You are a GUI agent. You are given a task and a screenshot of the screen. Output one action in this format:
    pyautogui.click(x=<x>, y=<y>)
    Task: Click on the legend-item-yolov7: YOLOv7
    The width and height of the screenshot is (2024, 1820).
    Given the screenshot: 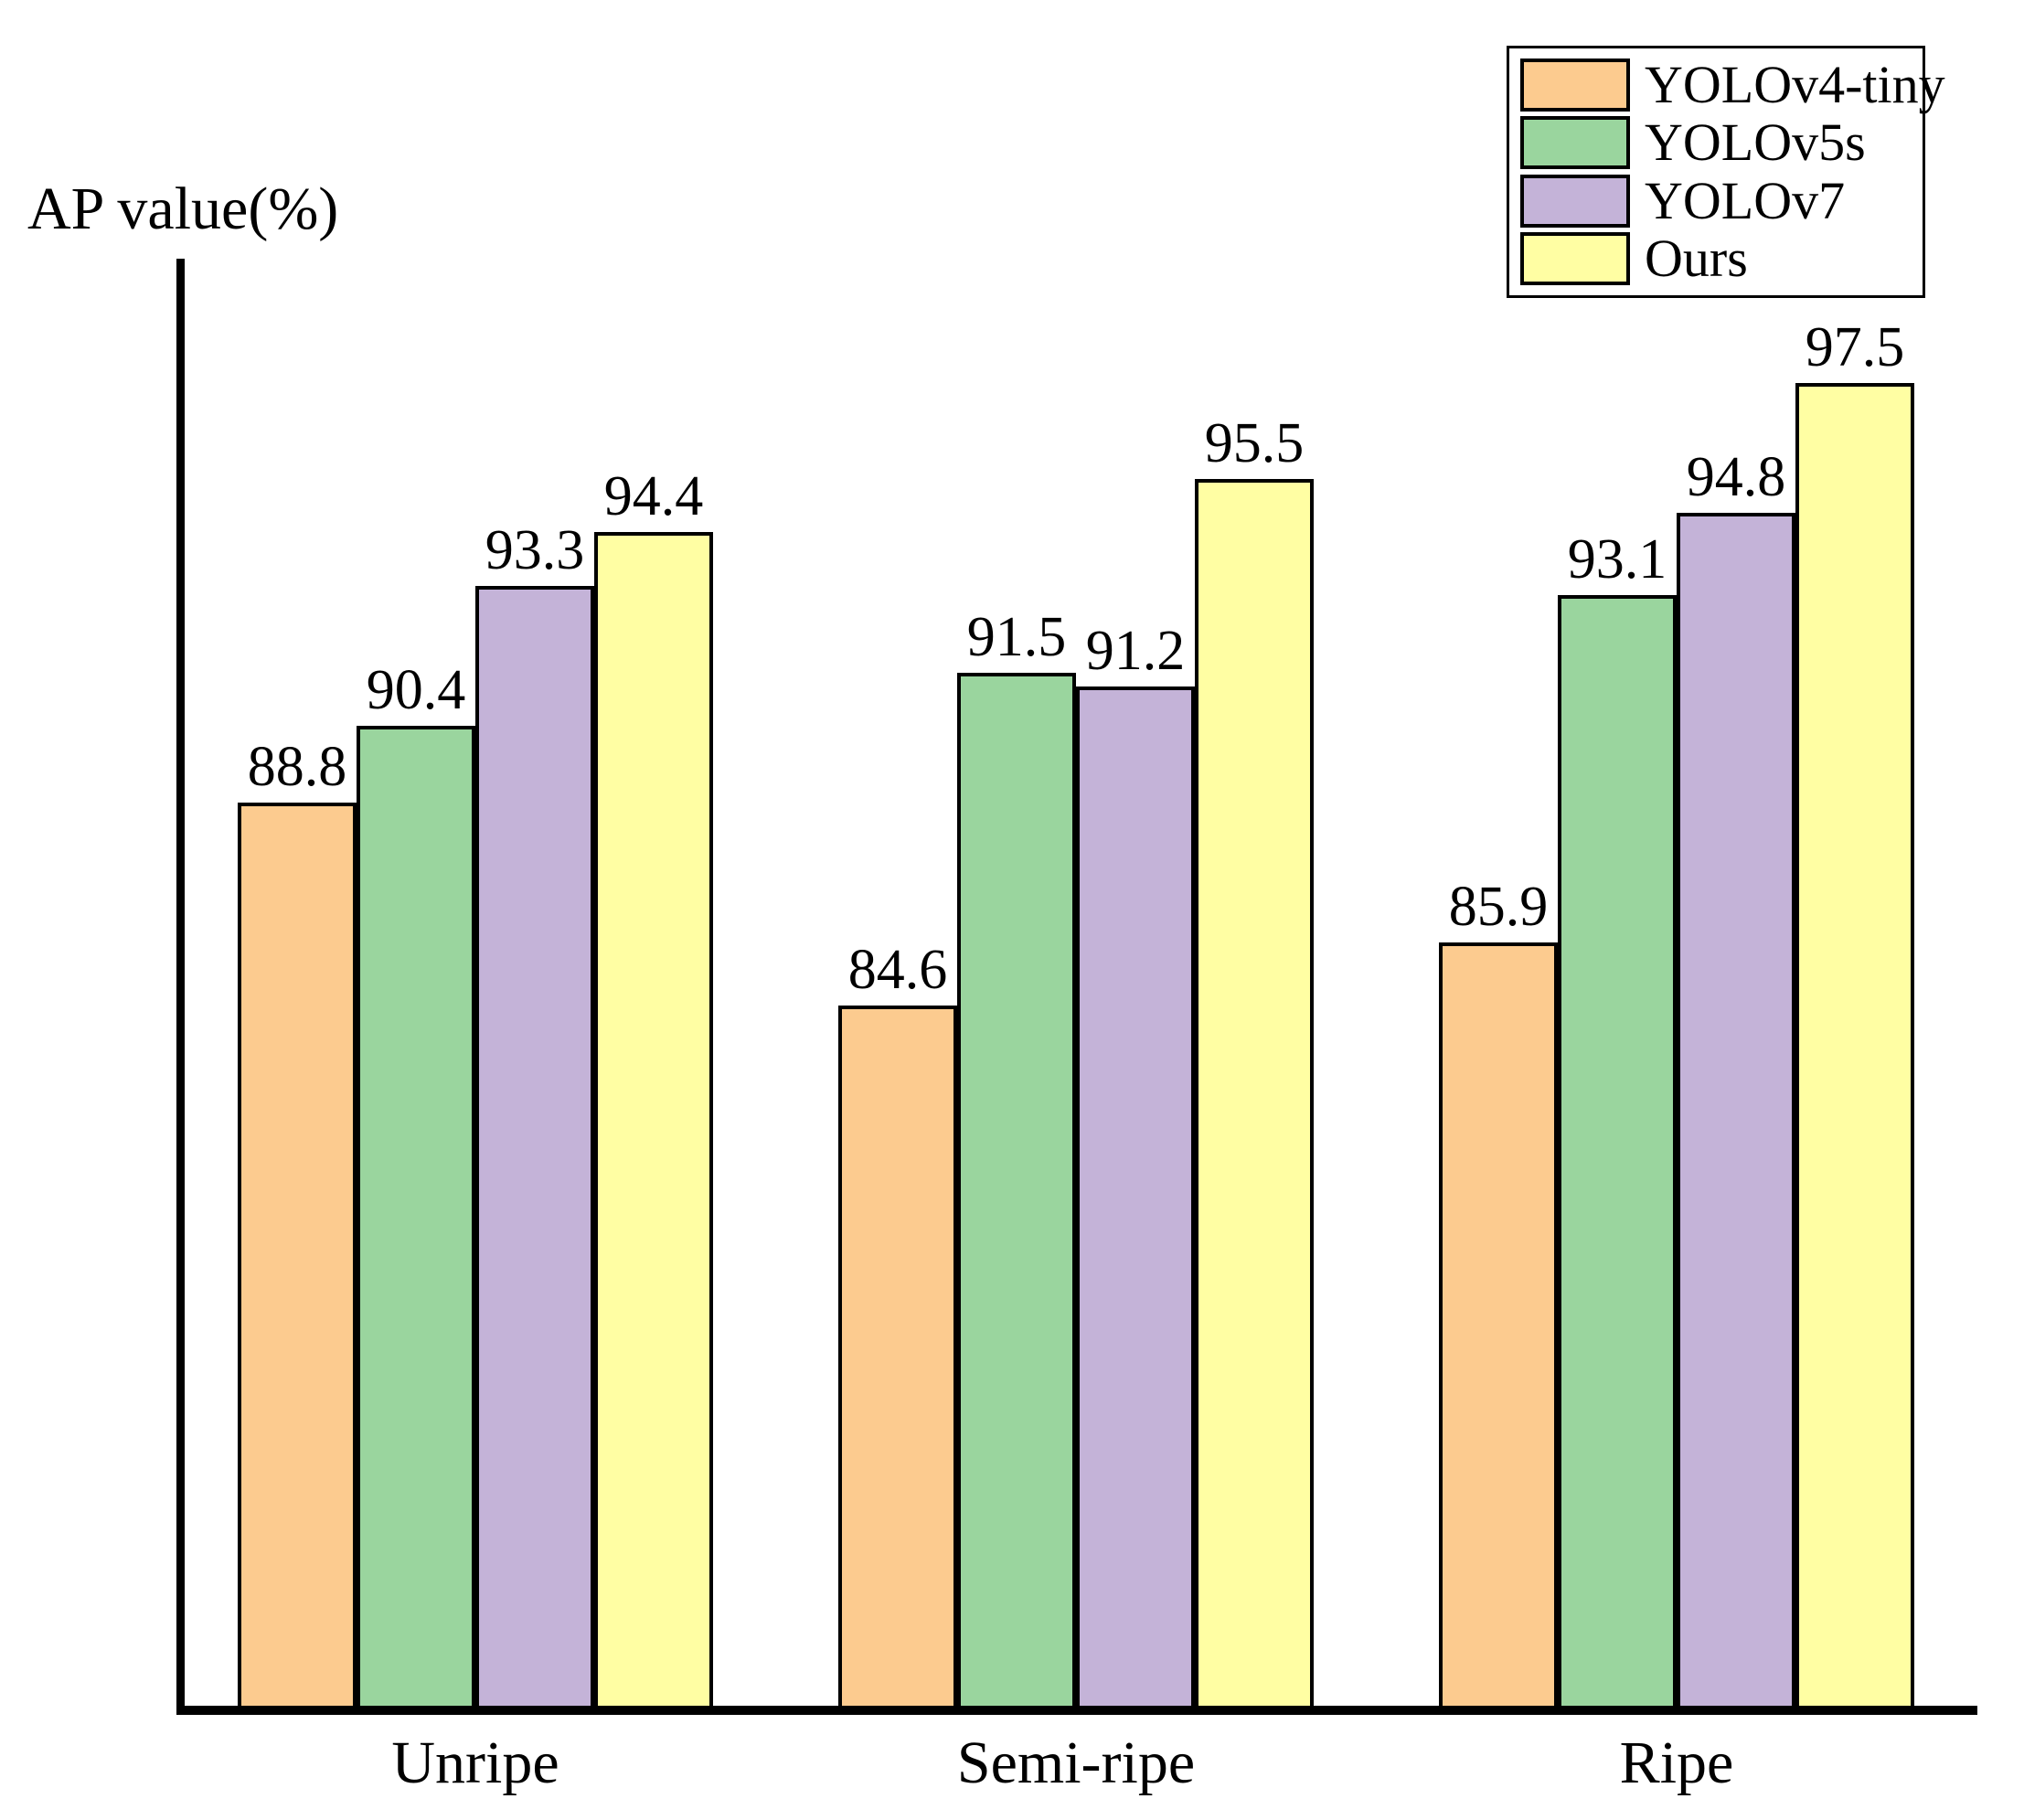 What is the action you would take?
    pyautogui.click(x=1721, y=202)
    